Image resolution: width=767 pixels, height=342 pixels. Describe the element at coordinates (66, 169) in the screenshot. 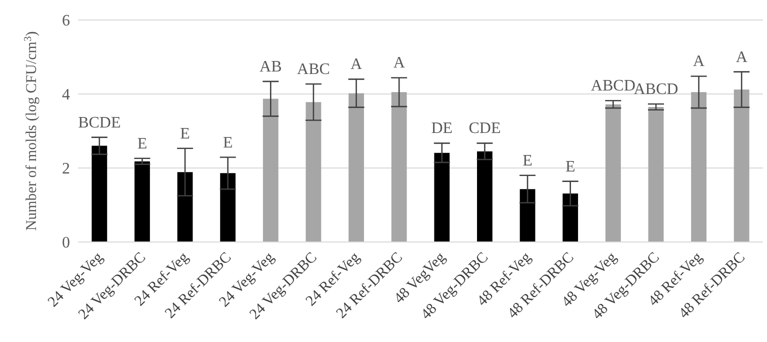

I see `y-tick-label: 2` at that location.